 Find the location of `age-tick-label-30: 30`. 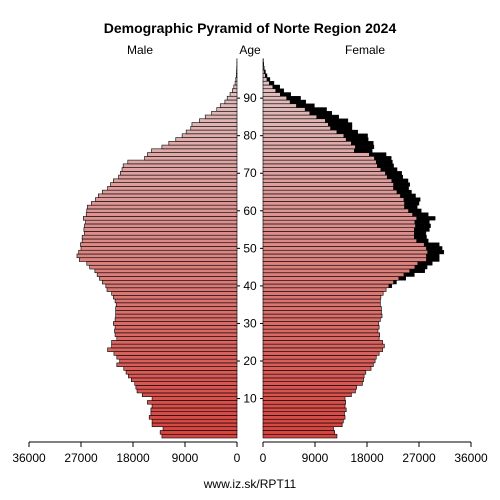

age-tick-label-30: 30 is located at coordinates (250, 323).